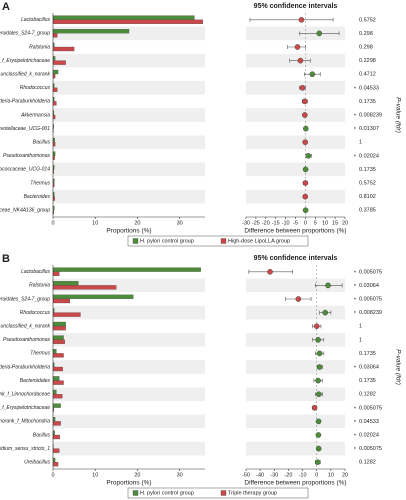  What do you see at coordinates (296, 6) in the screenshot?
I see `ci-title: 95% confidence intervals` at bounding box center [296, 6].